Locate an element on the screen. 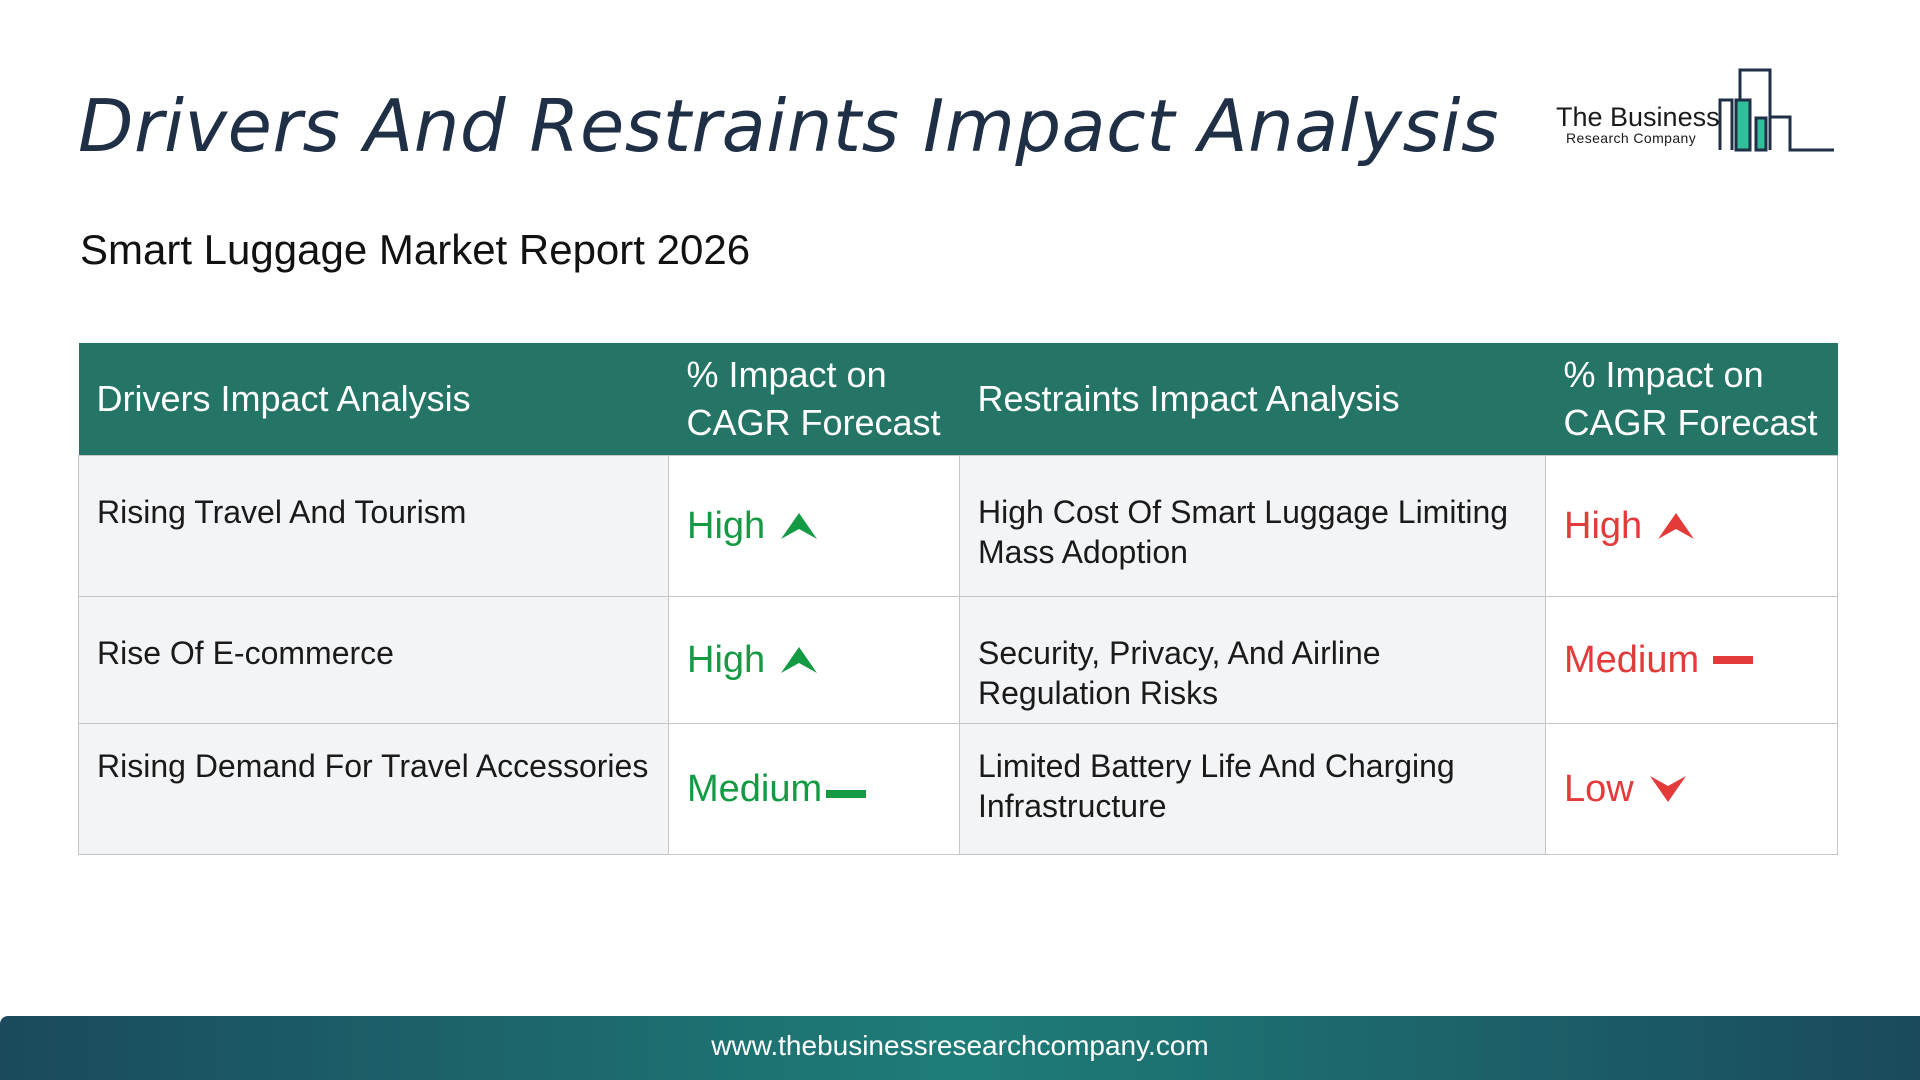 The height and width of the screenshot is (1080, 1920). restraint-impact-cell: Low is located at coordinates (1691, 789).